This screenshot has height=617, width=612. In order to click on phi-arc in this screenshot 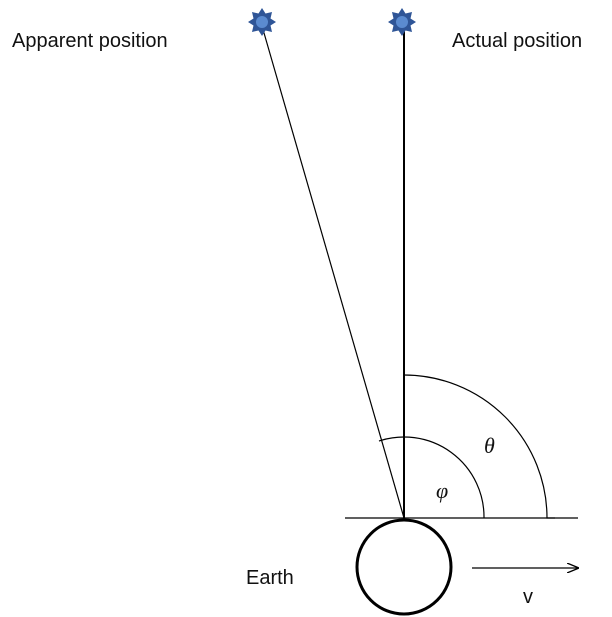, I will do `click(431, 477)`.